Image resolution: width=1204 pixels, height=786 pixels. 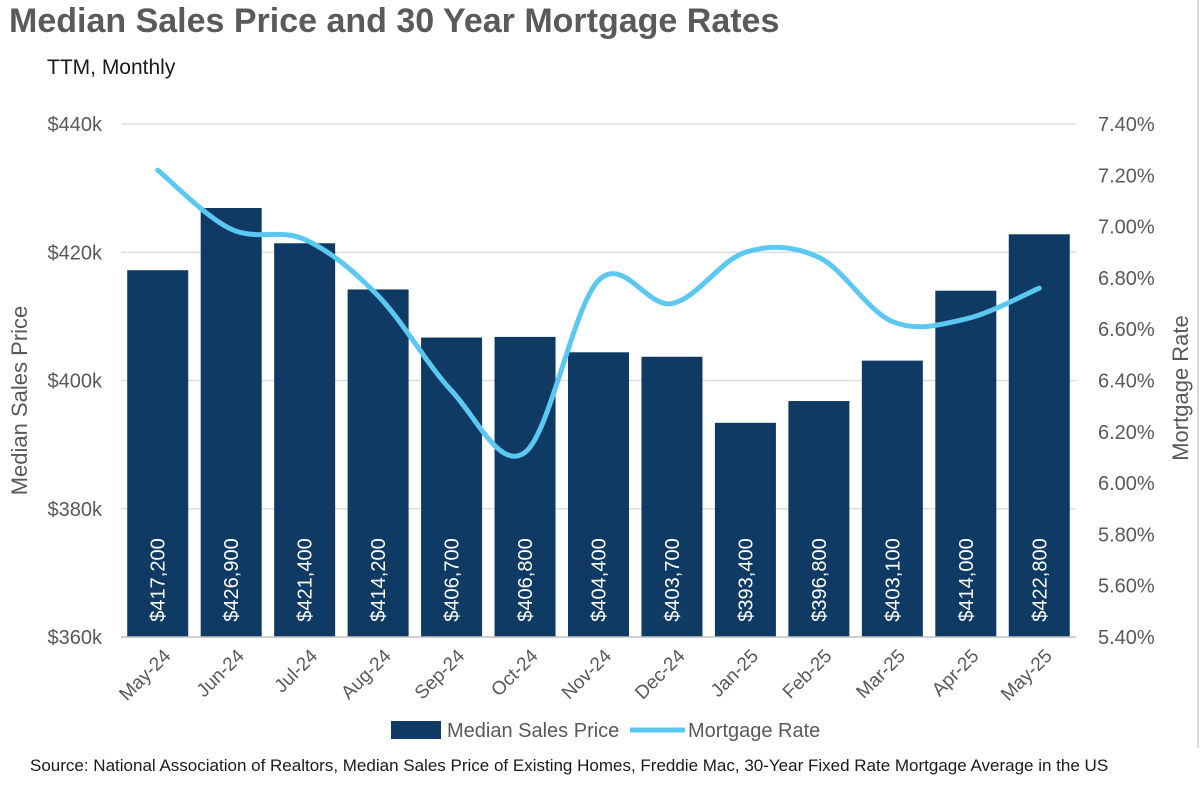 What do you see at coordinates (1198, 374) in the screenshot?
I see `right-border` at bounding box center [1198, 374].